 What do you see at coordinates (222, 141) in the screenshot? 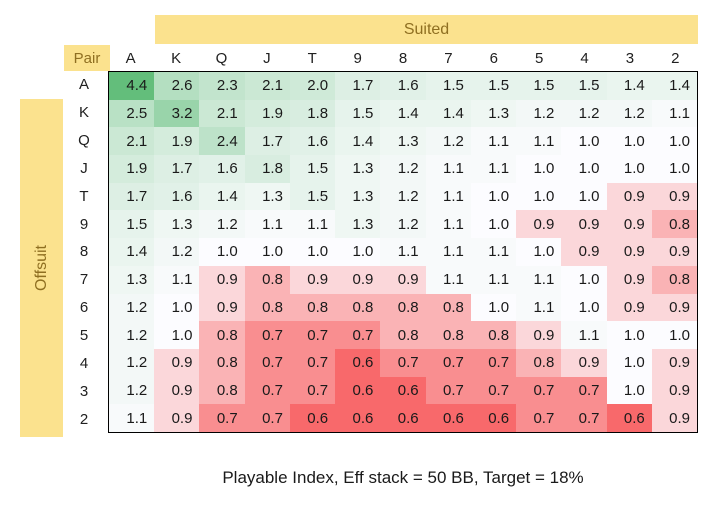
I see `heatmap-cell: 2.4` at bounding box center [222, 141].